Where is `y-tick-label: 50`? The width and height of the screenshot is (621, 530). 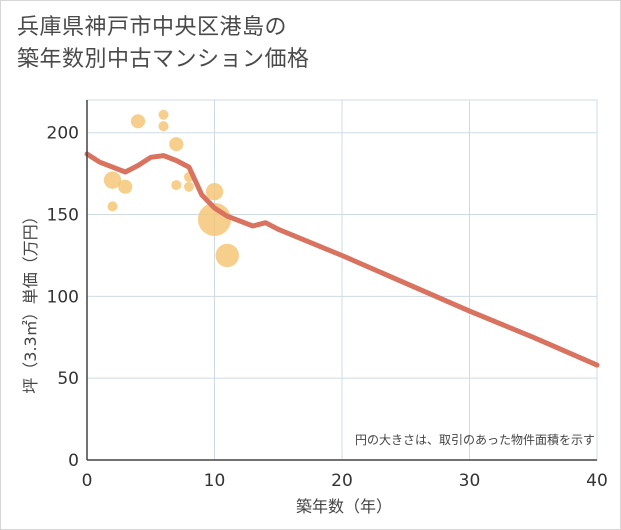 y-tick-label: 50 is located at coordinates (68, 379).